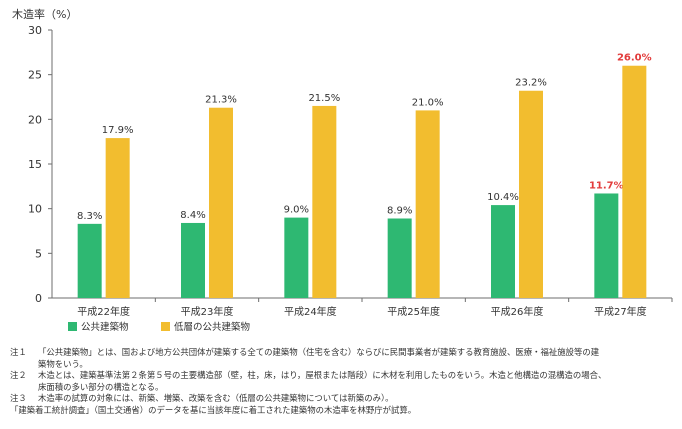 Image resolution: width=682 pixels, height=429 pixels. I want to click on legend-label-low-rise-public-buildings: 低層の公共建築物, so click(212, 327).